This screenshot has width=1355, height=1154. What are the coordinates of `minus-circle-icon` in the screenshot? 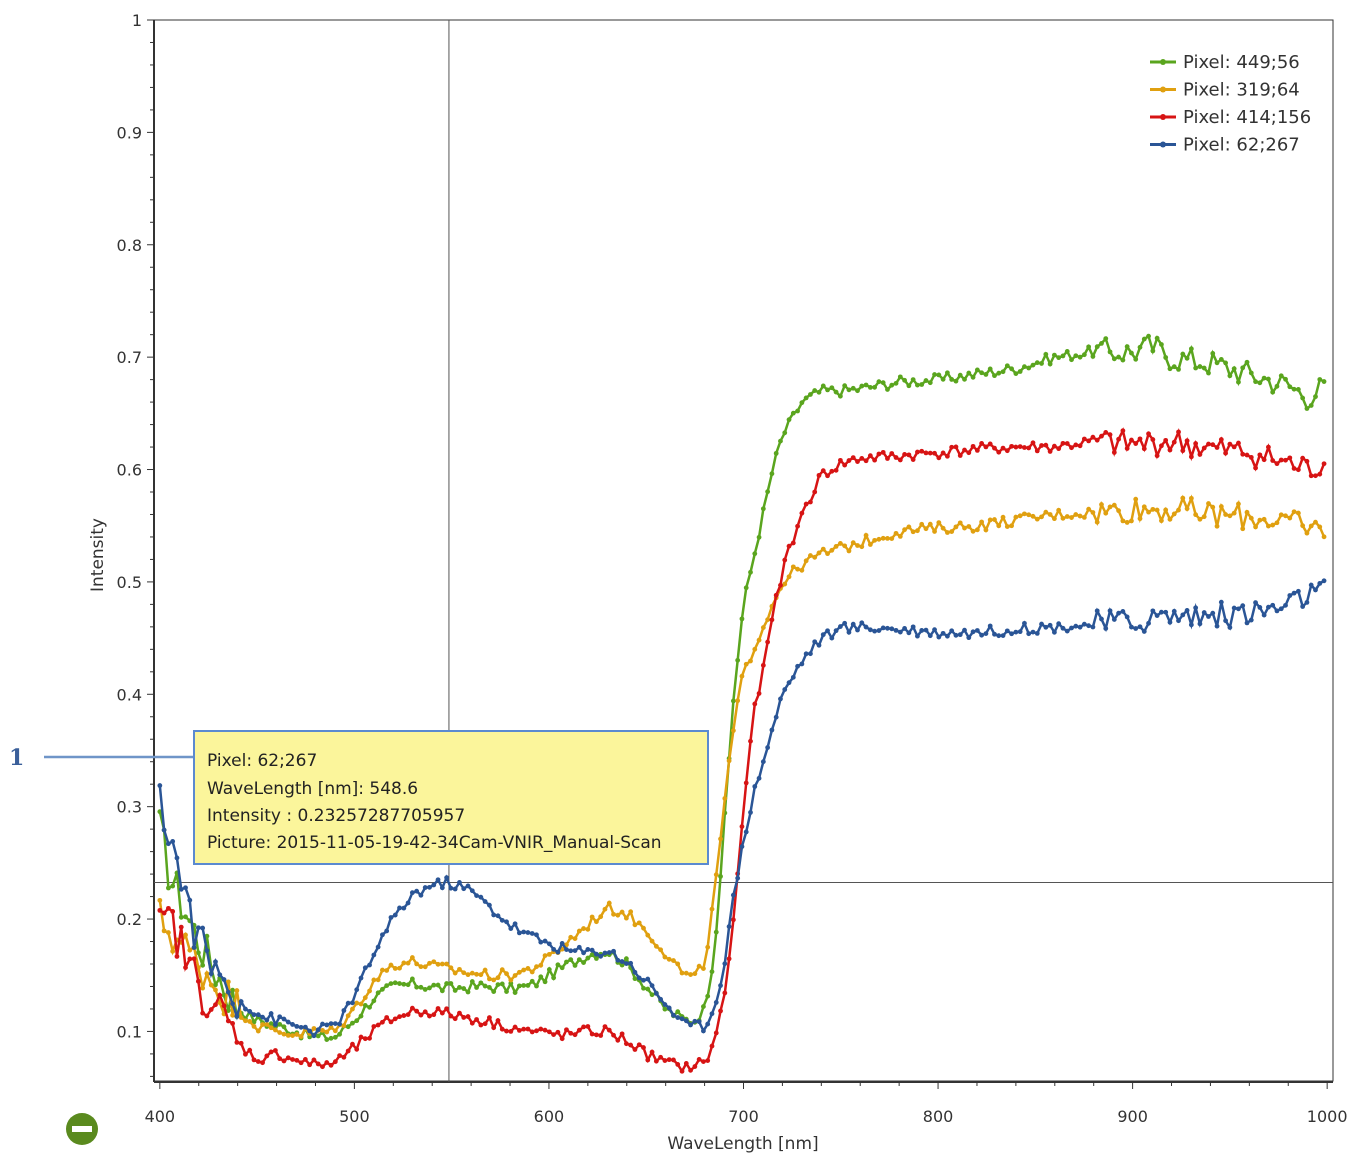 It's located at (82, 1129).